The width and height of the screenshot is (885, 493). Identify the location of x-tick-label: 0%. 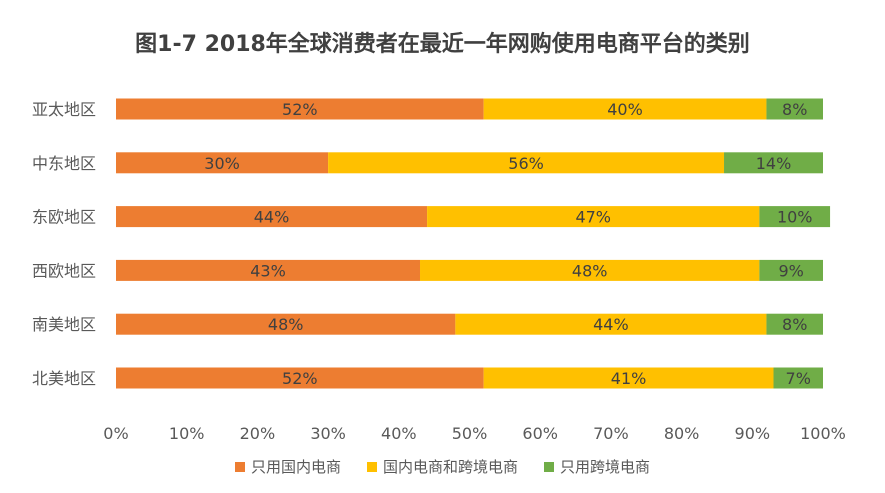
(115, 433).